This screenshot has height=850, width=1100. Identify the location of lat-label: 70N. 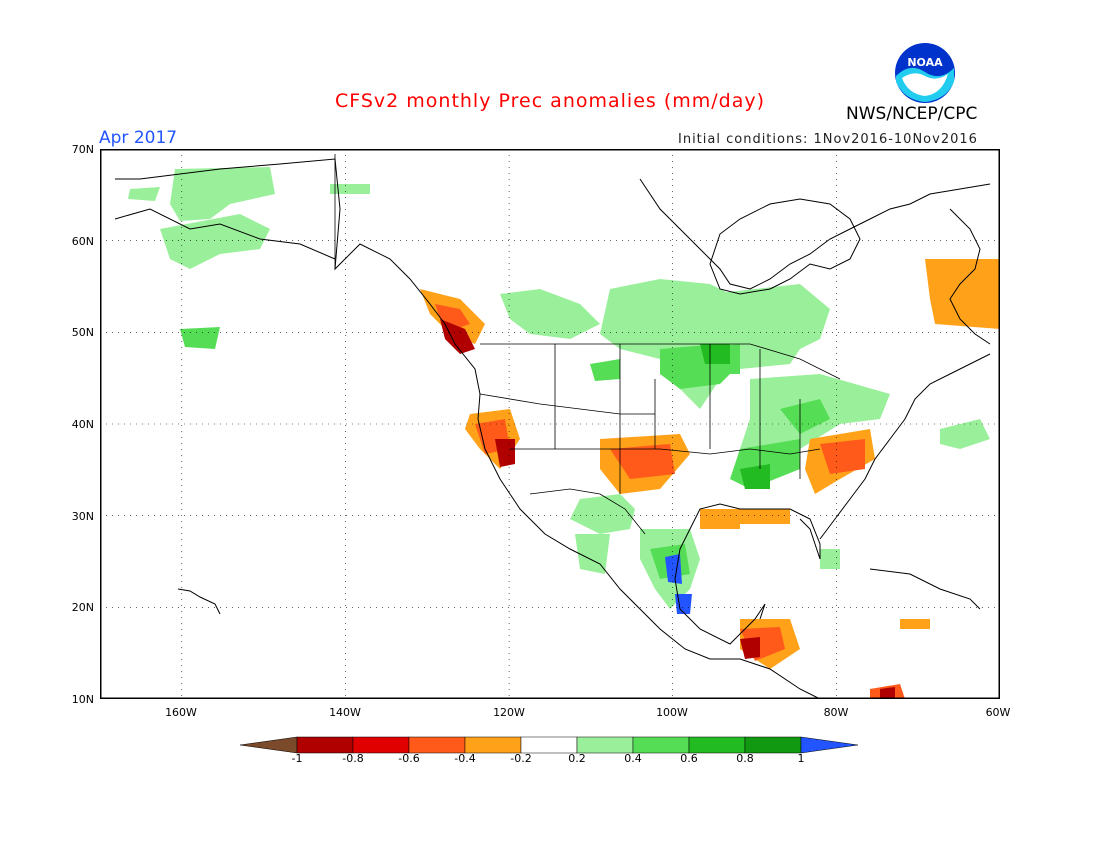
(82, 149).